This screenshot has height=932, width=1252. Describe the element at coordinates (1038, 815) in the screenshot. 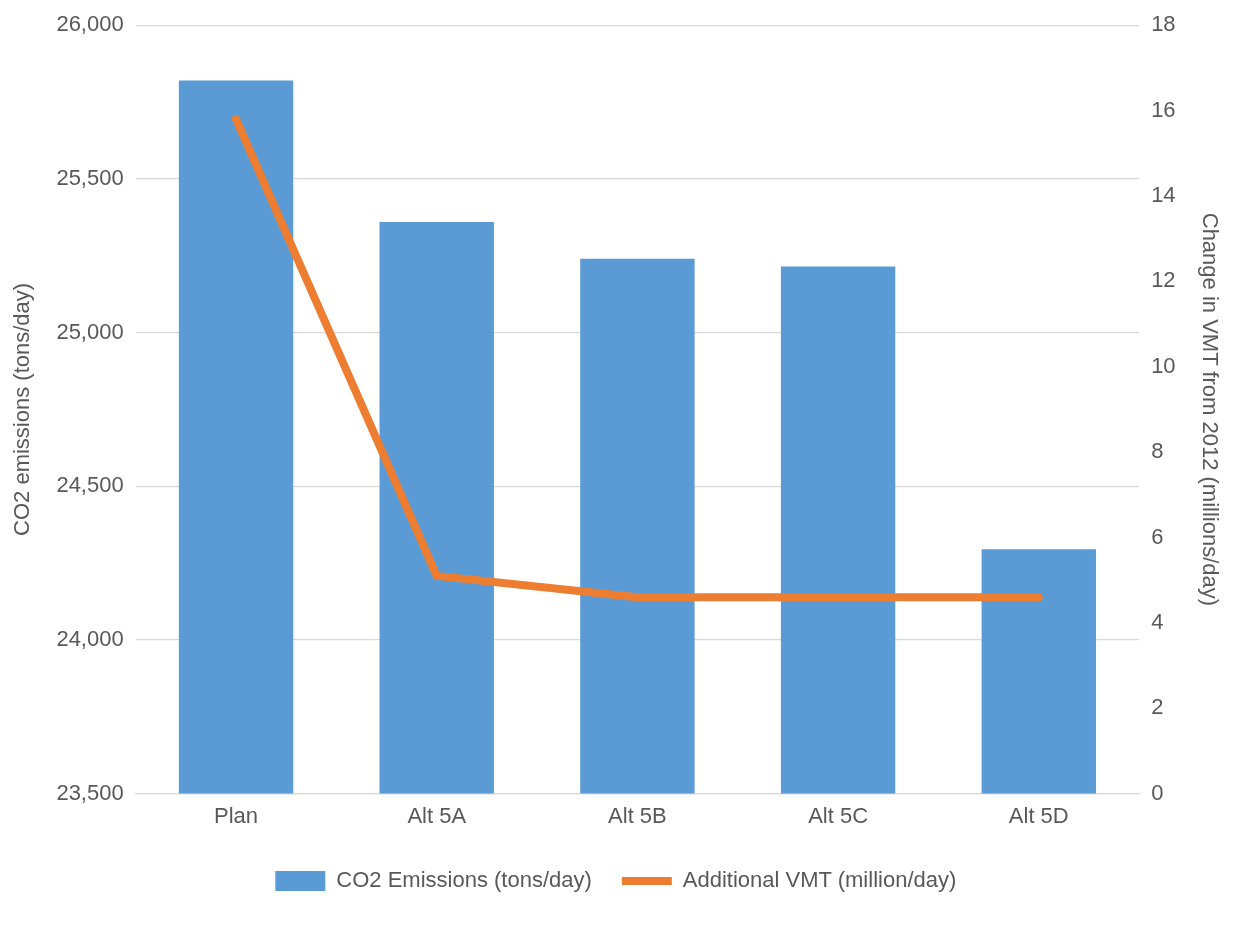

I see `x-tick-label: Alt 5D` at that location.